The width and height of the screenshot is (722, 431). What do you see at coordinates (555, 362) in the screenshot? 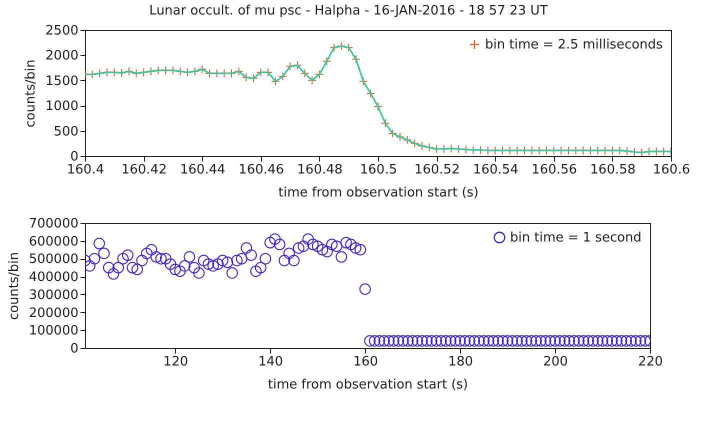
I see `x-tick-label: 200` at bounding box center [555, 362].